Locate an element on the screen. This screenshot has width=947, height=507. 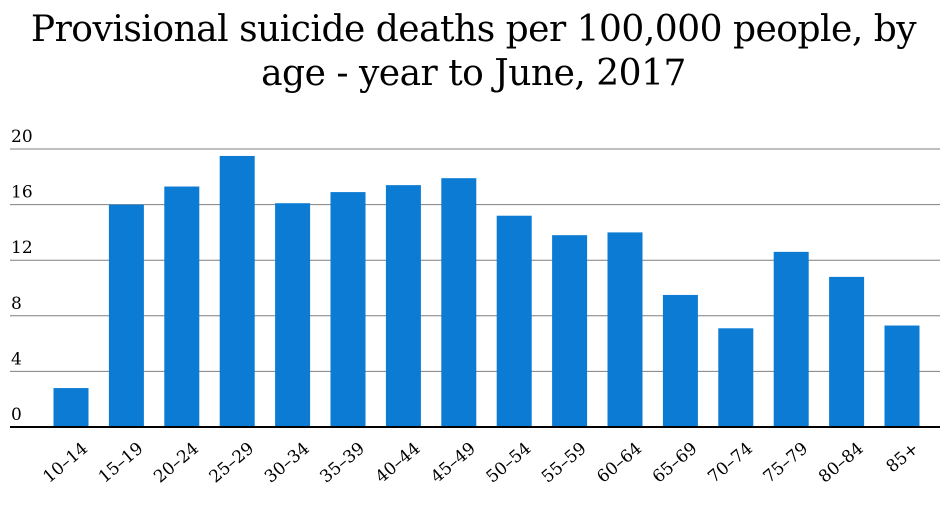
x-tick-label: 50–54 is located at coordinates (509, 463).